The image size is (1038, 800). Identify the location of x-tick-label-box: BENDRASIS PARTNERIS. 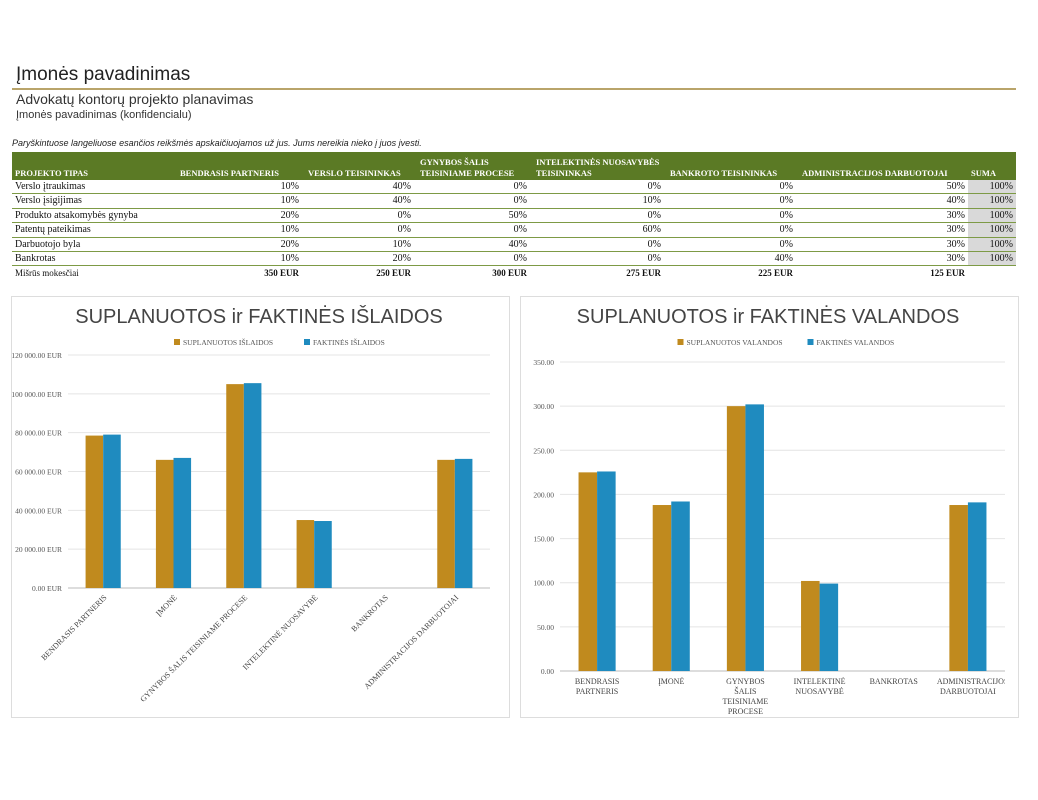
(597, 686).